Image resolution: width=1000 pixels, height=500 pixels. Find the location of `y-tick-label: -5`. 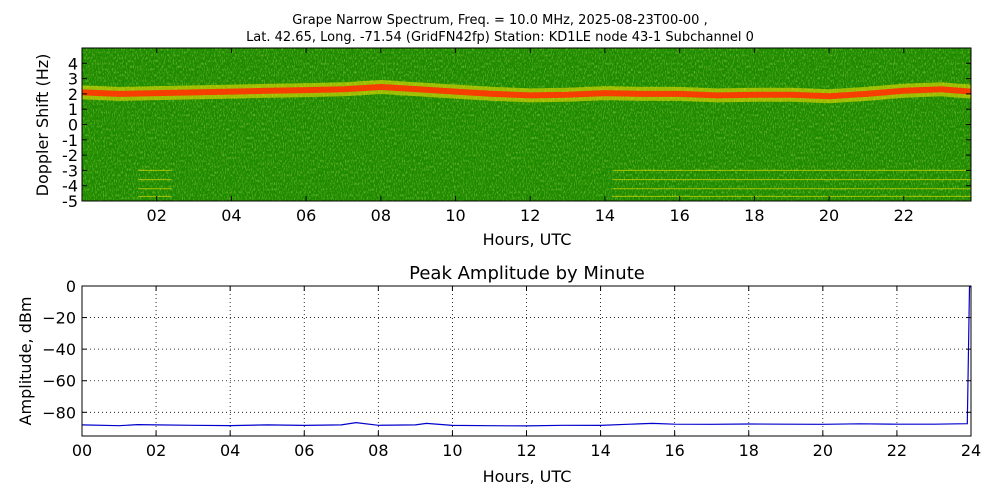

y-tick-label: -5 is located at coordinates (70, 201).